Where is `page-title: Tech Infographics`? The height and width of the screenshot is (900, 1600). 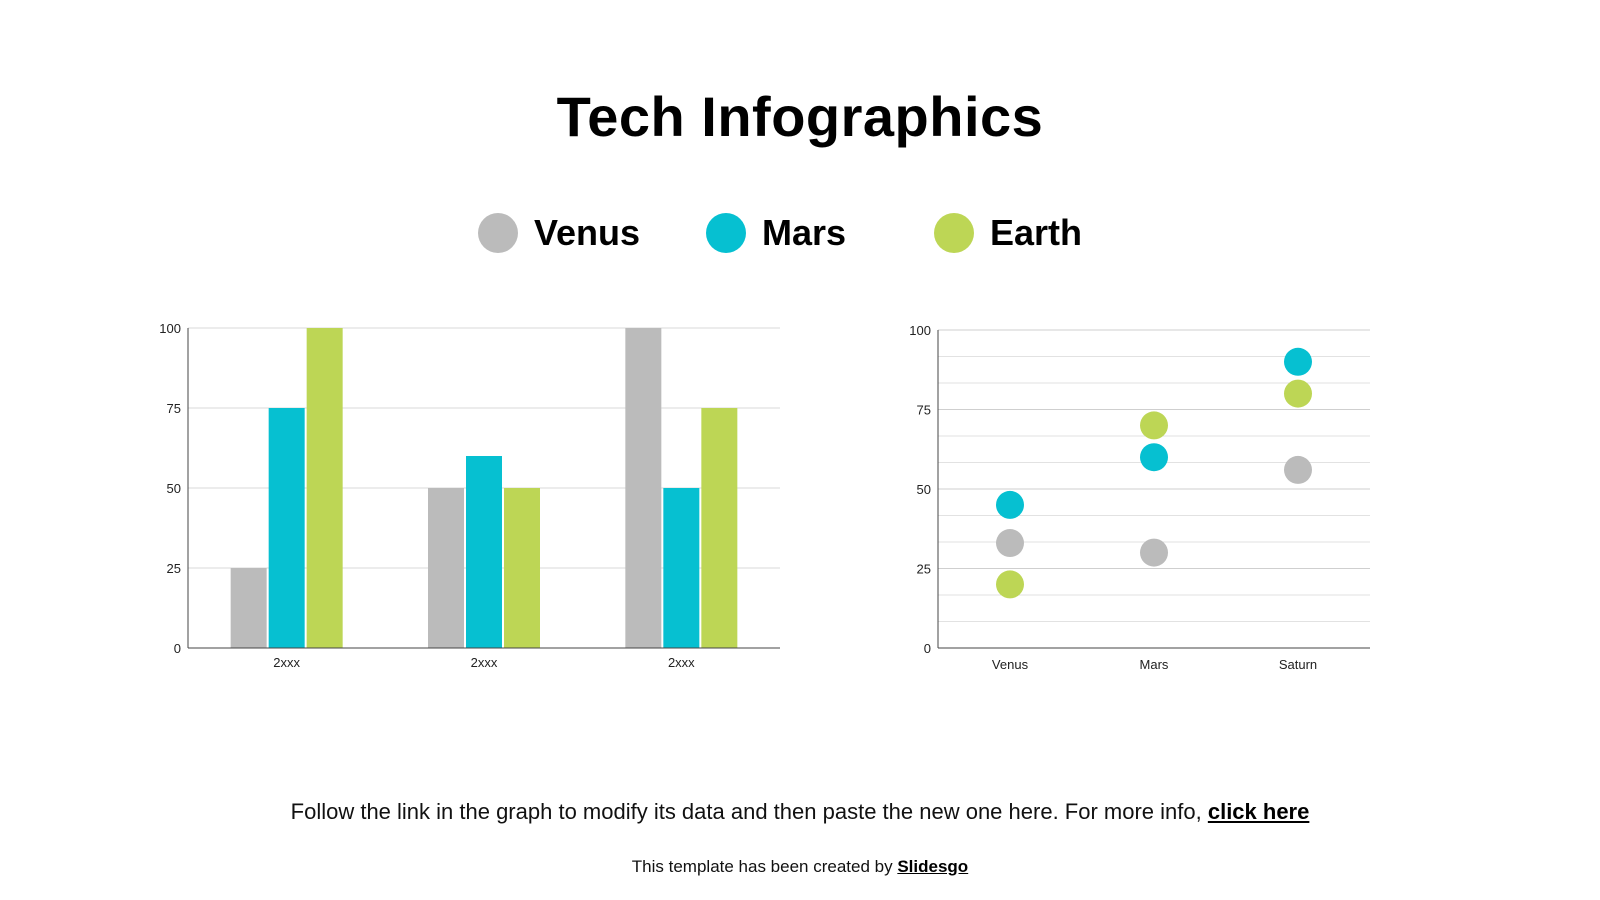 page-title: Tech Infographics is located at coordinates (800, 116).